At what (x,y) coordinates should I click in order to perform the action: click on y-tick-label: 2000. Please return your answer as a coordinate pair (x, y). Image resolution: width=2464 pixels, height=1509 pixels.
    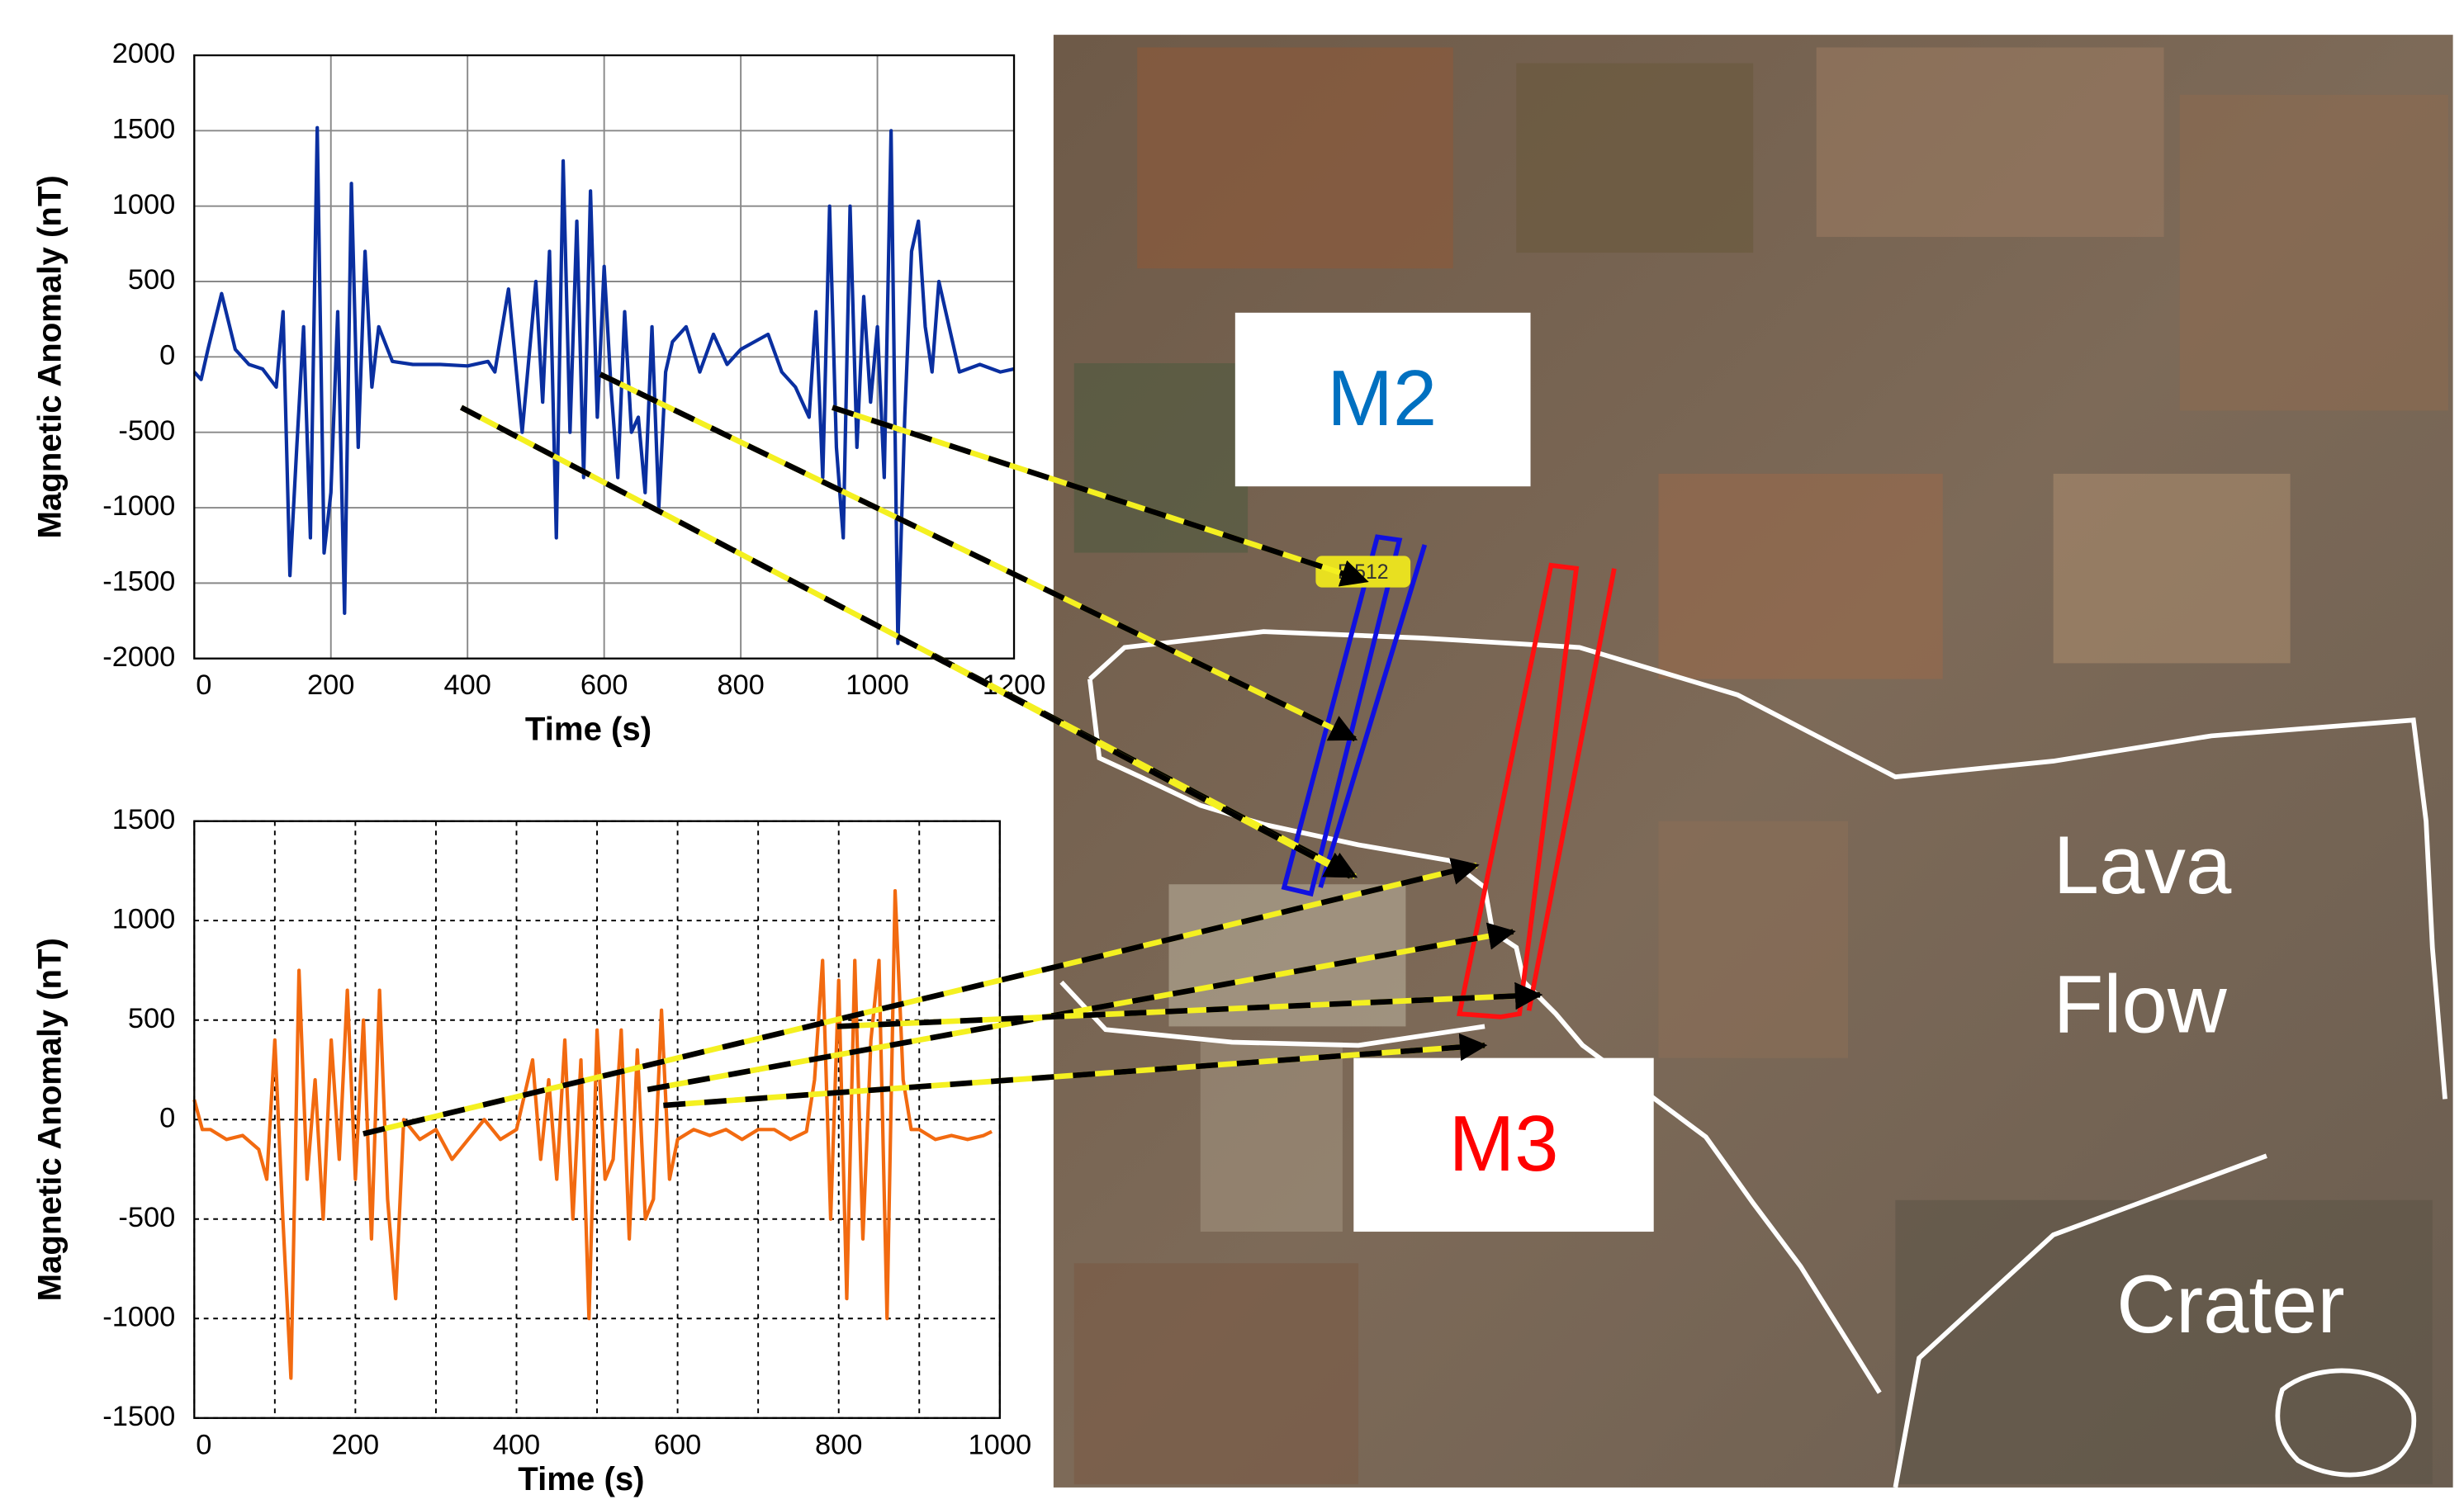
    Looking at the image, I should click on (144, 53).